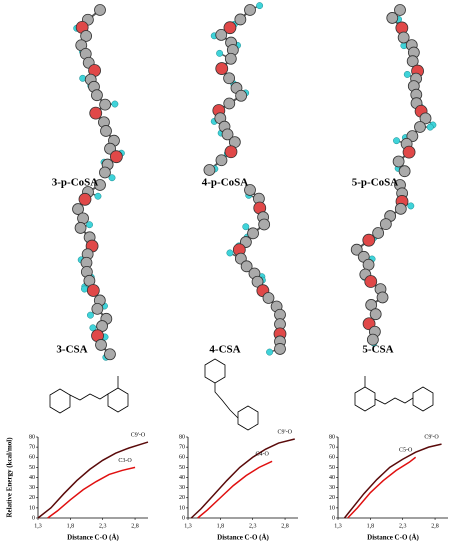 This screenshot has width=452, height=550. Describe the element at coordinates (71, 350) in the screenshot. I see `molecule-label: 3-CSA` at that location.